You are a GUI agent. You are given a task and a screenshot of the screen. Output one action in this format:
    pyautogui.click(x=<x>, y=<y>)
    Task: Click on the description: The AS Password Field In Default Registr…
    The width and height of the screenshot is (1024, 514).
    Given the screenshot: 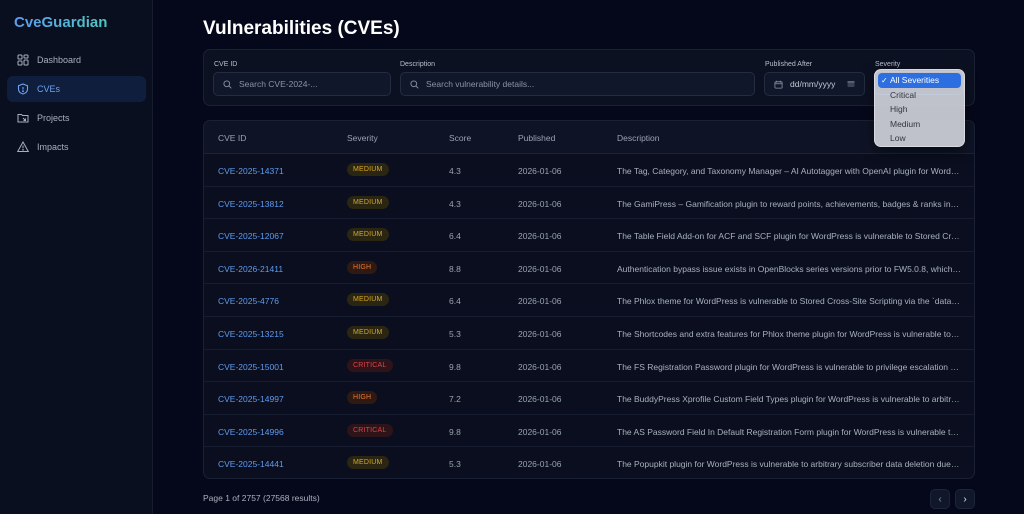 What is the action you would take?
    pyautogui.click(x=788, y=431)
    